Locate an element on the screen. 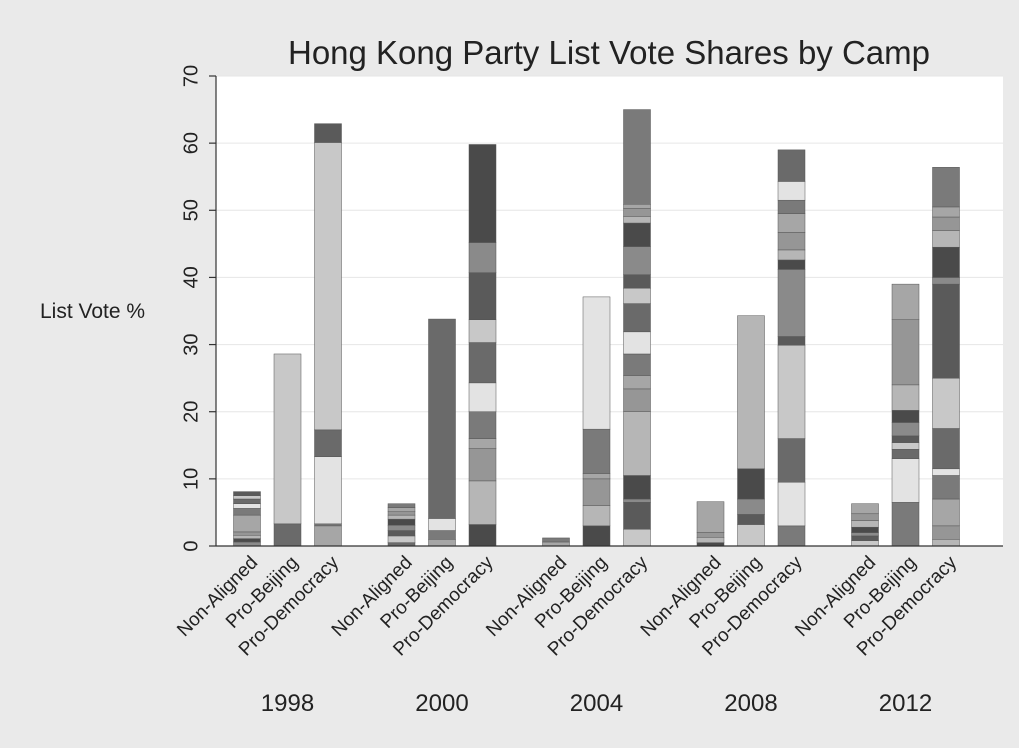 The height and width of the screenshot is (748, 1019). year-label: 2004 is located at coordinates (596, 703).